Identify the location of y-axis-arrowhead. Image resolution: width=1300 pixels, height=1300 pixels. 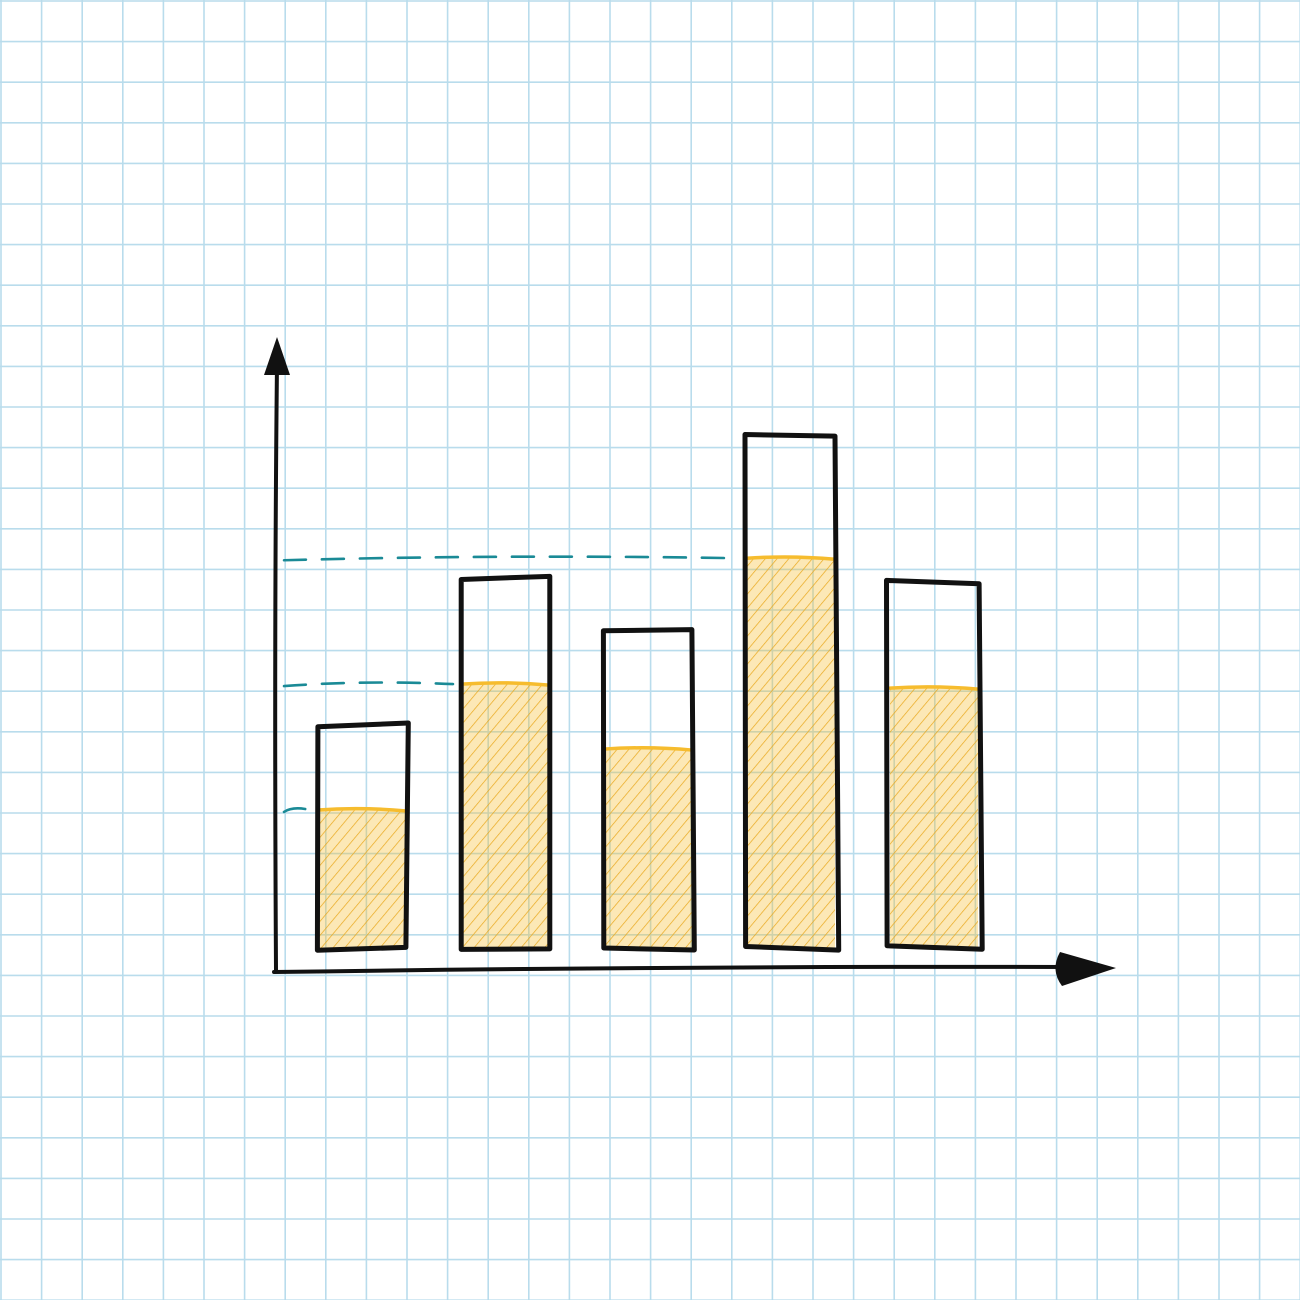
(277, 356).